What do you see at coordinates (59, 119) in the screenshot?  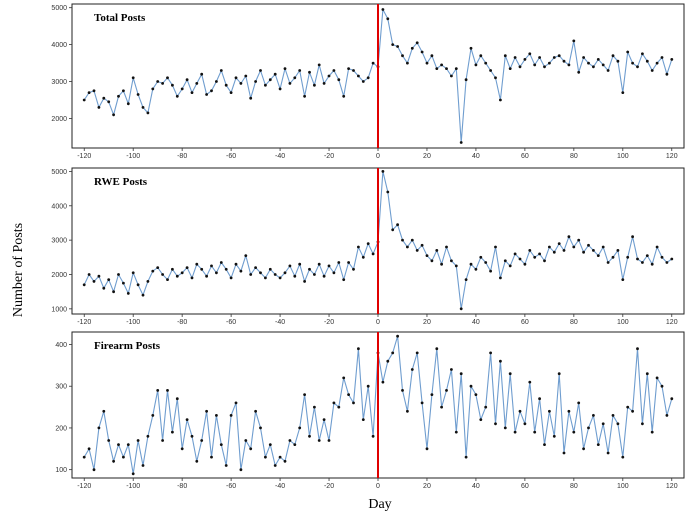 I see `y-tick-label: 2000` at bounding box center [59, 119].